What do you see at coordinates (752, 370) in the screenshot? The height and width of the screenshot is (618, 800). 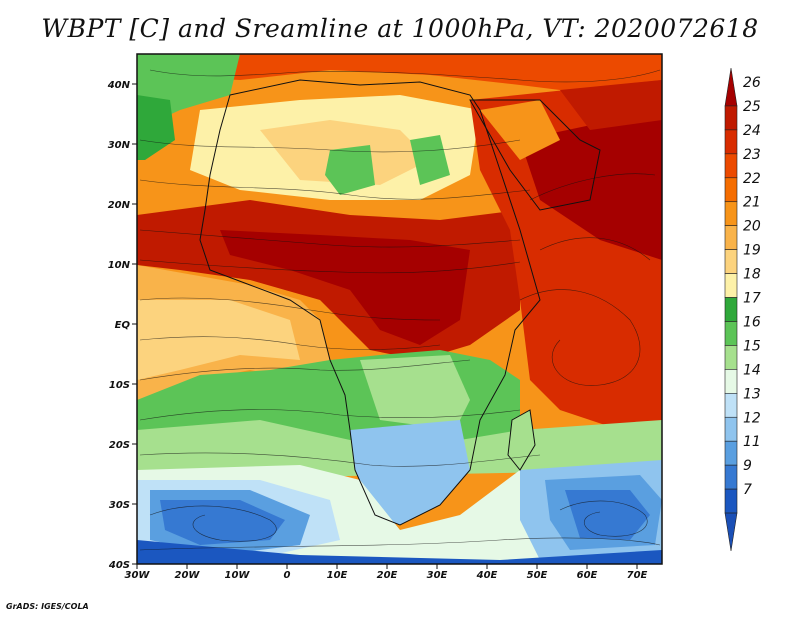 I see `colorbar-label: 14` at bounding box center [752, 370].